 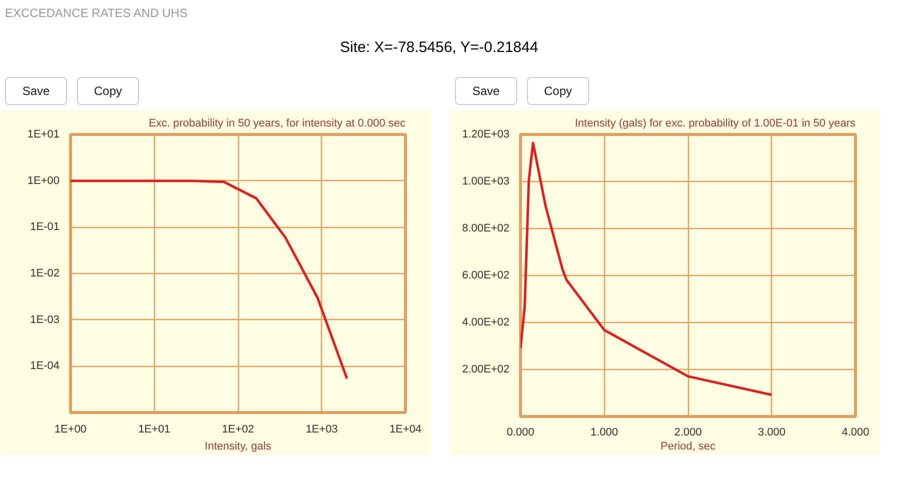 What do you see at coordinates (45, 320) in the screenshot?
I see `y-tick-label: 1E-03` at bounding box center [45, 320].